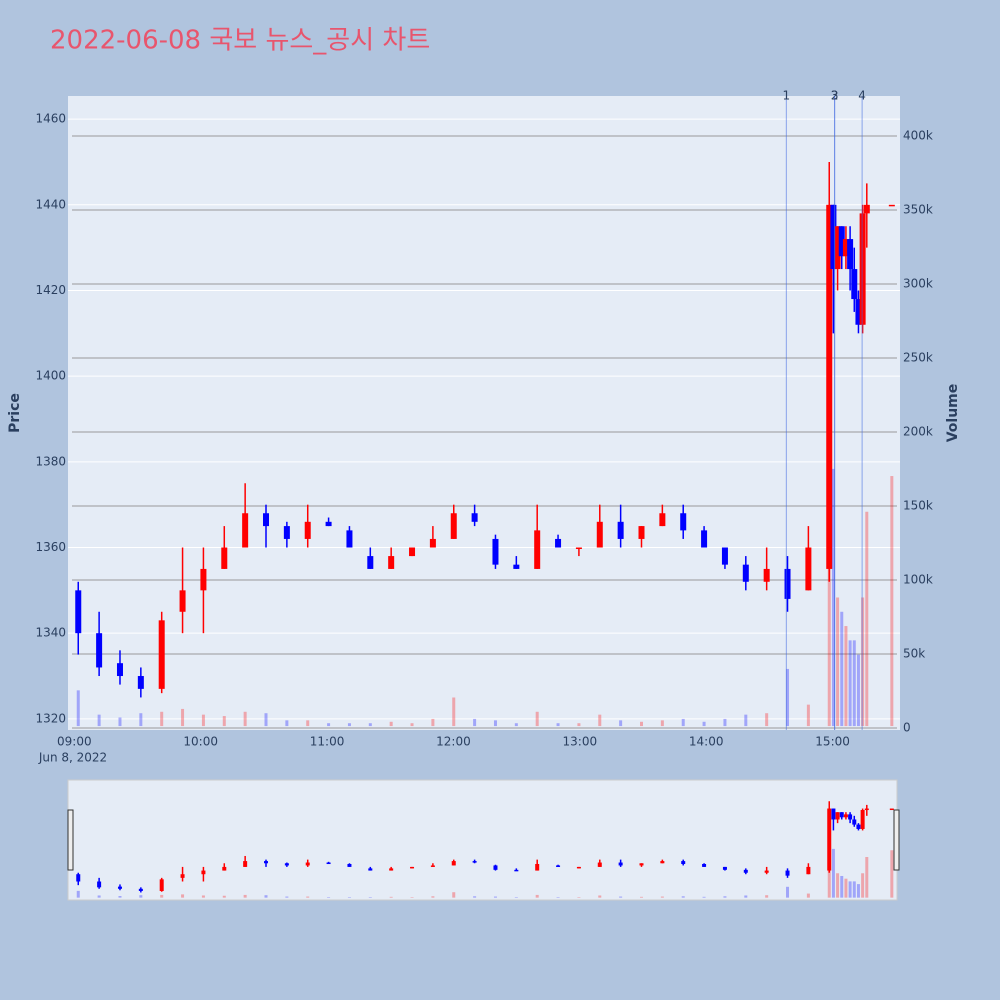 This screenshot has width=1000, height=1000. Describe the element at coordinates (50, 547) in the screenshot. I see `y-tick-label: 1360` at that location.